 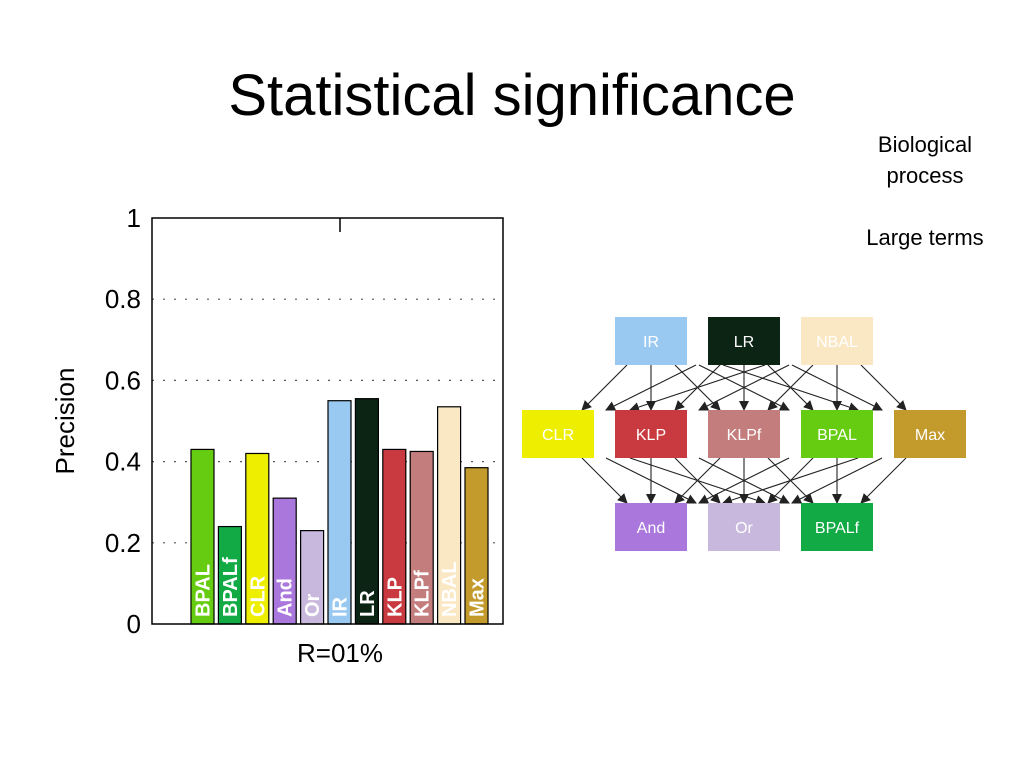 I want to click on note-line-biological: Biological, so click(x=925, y=144).